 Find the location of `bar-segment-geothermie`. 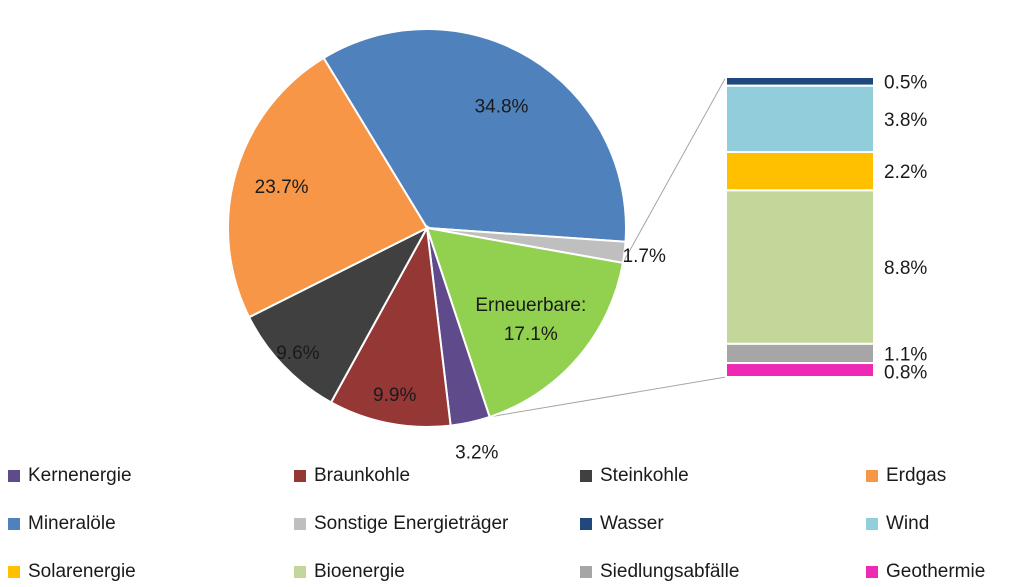

bar-segment-geothermie is located at coordinates (800, 370).